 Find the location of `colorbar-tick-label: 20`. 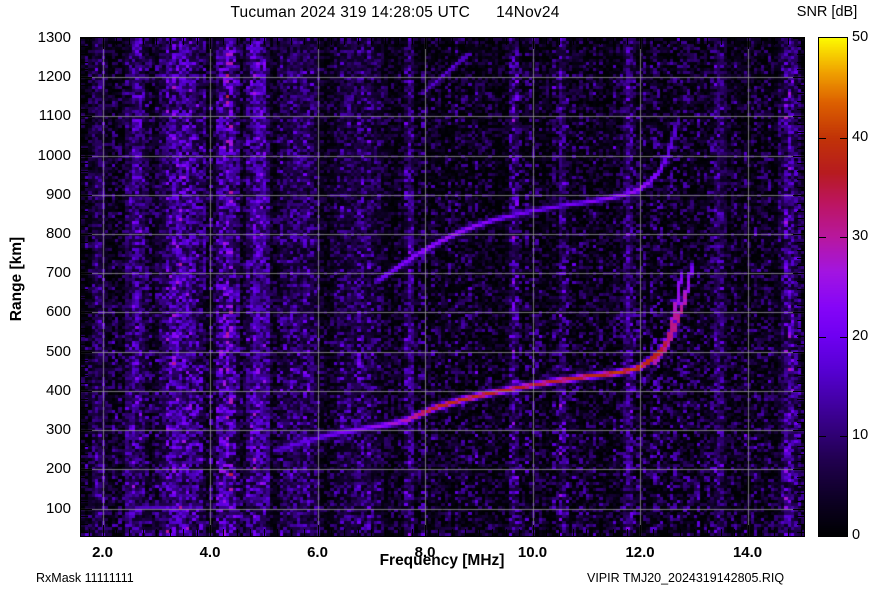

colorbar-tick-label: 20 is located at coordinates (860, 336).